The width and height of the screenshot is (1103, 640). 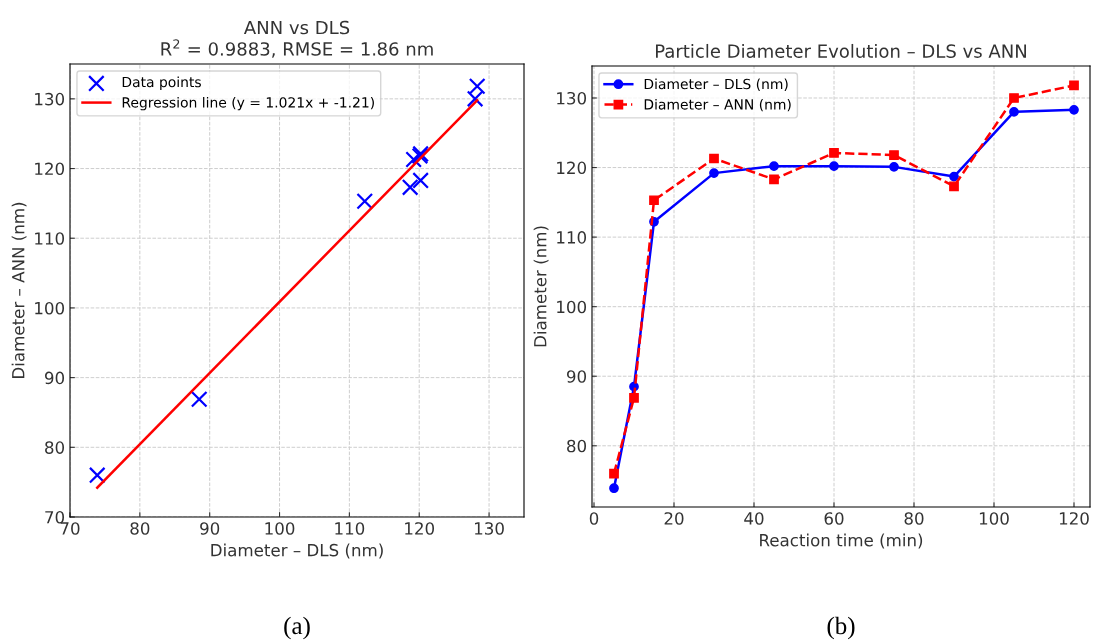 What do you see at coordinates (594, 518) in the screenshot?
I see `x-tick-label: 0` at bounding box center [594, 518].